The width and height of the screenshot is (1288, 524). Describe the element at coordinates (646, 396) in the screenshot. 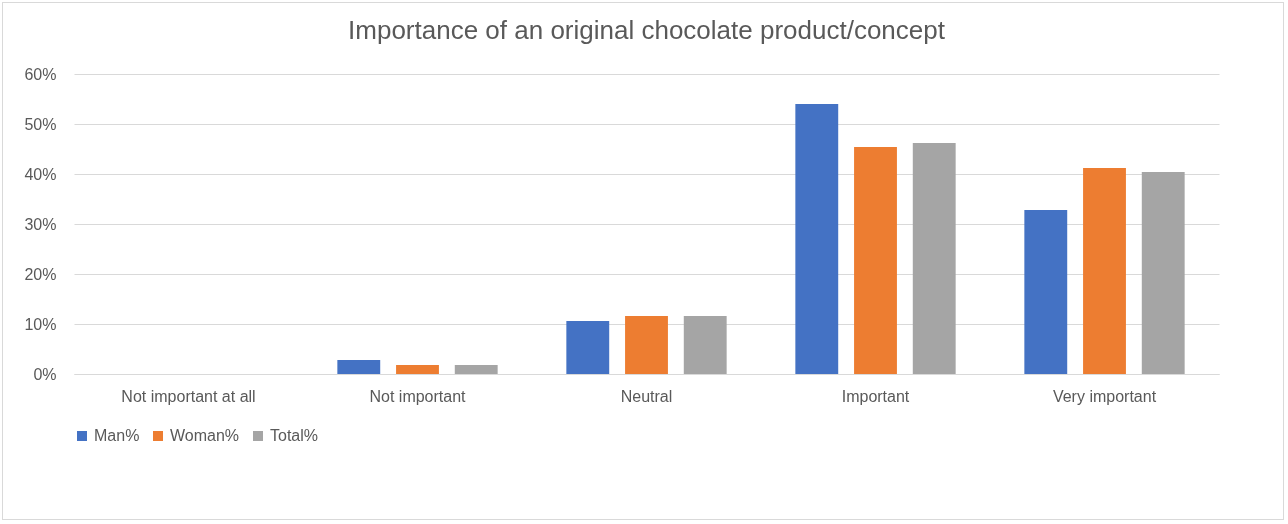

I see `x-tick-label: Neutral` at that location.